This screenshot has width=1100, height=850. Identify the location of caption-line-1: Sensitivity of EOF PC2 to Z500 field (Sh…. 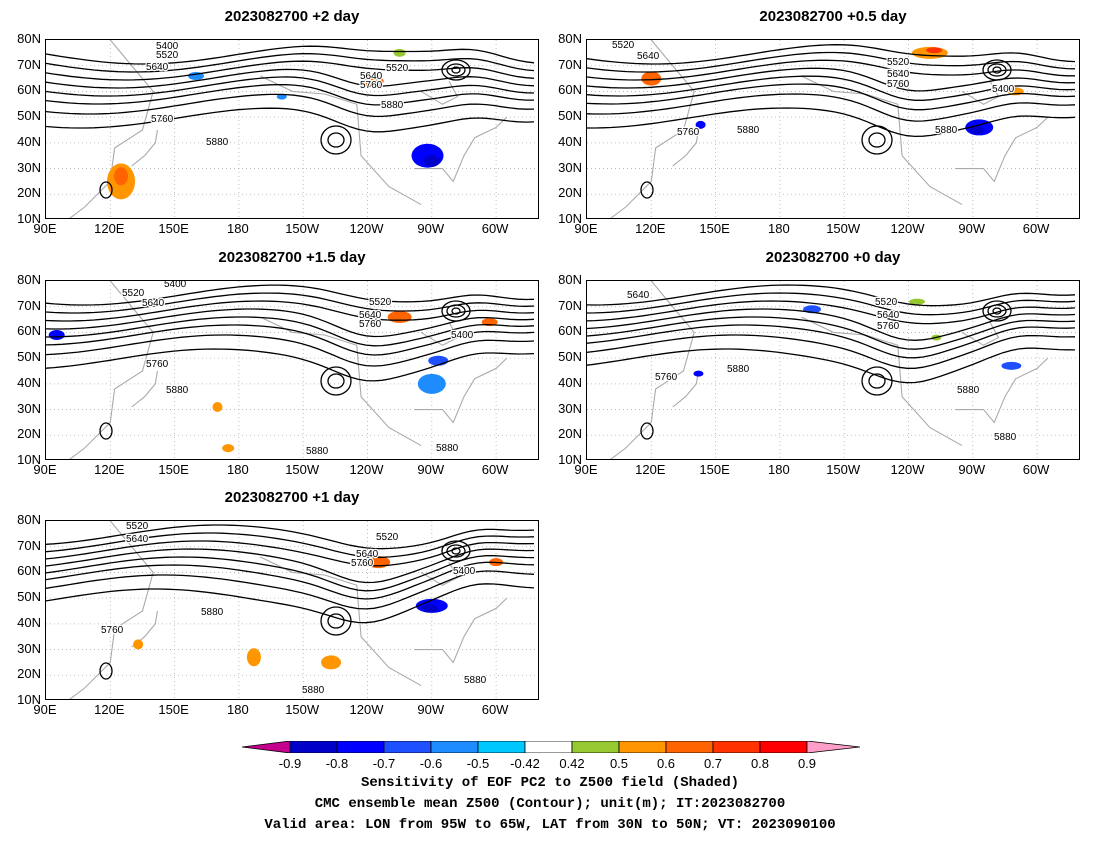
(550, 783).